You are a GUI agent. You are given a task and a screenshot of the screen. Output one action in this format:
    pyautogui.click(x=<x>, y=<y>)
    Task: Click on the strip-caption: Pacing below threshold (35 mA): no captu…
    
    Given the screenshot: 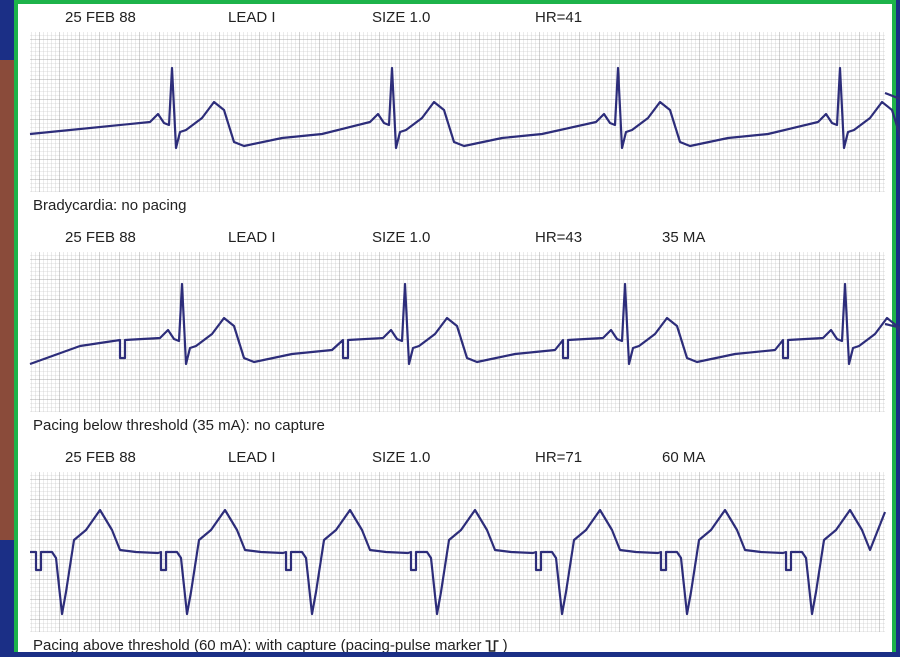 What is the action you would take?
    pyautogui.click(x=179, y=425)
    